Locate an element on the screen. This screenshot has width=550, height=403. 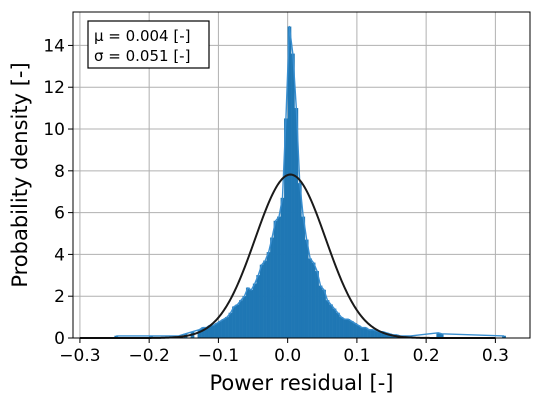
x-tick-label: 0.3 is located at coordinates (495, 356).